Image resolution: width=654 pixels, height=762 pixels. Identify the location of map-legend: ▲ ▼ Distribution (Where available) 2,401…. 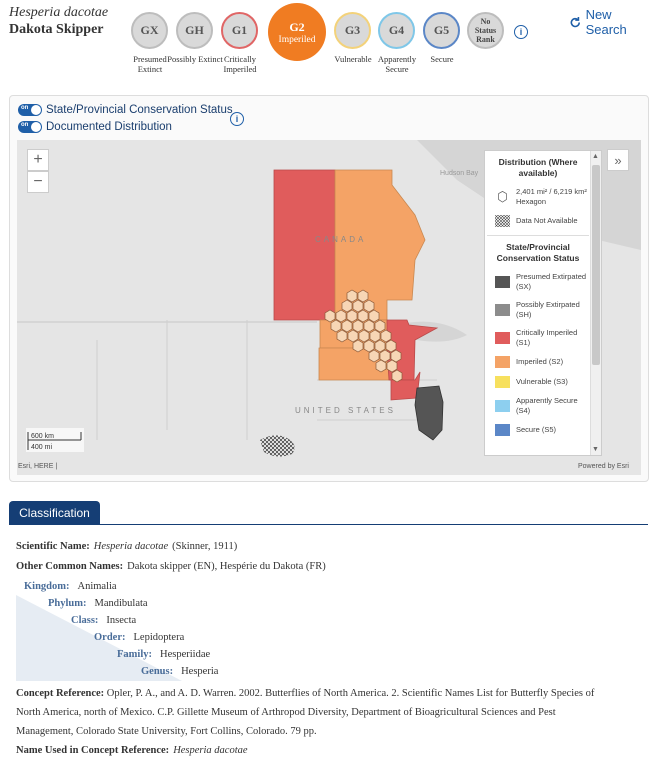
(543, 303).